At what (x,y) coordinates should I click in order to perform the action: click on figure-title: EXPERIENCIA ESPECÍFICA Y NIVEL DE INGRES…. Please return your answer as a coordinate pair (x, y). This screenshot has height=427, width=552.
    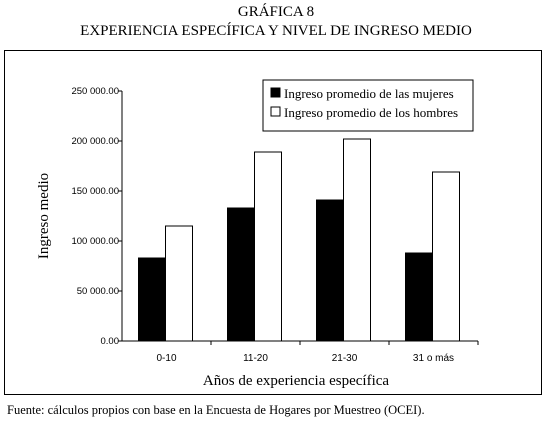
    Looking at the image, I should click on (276, 31).